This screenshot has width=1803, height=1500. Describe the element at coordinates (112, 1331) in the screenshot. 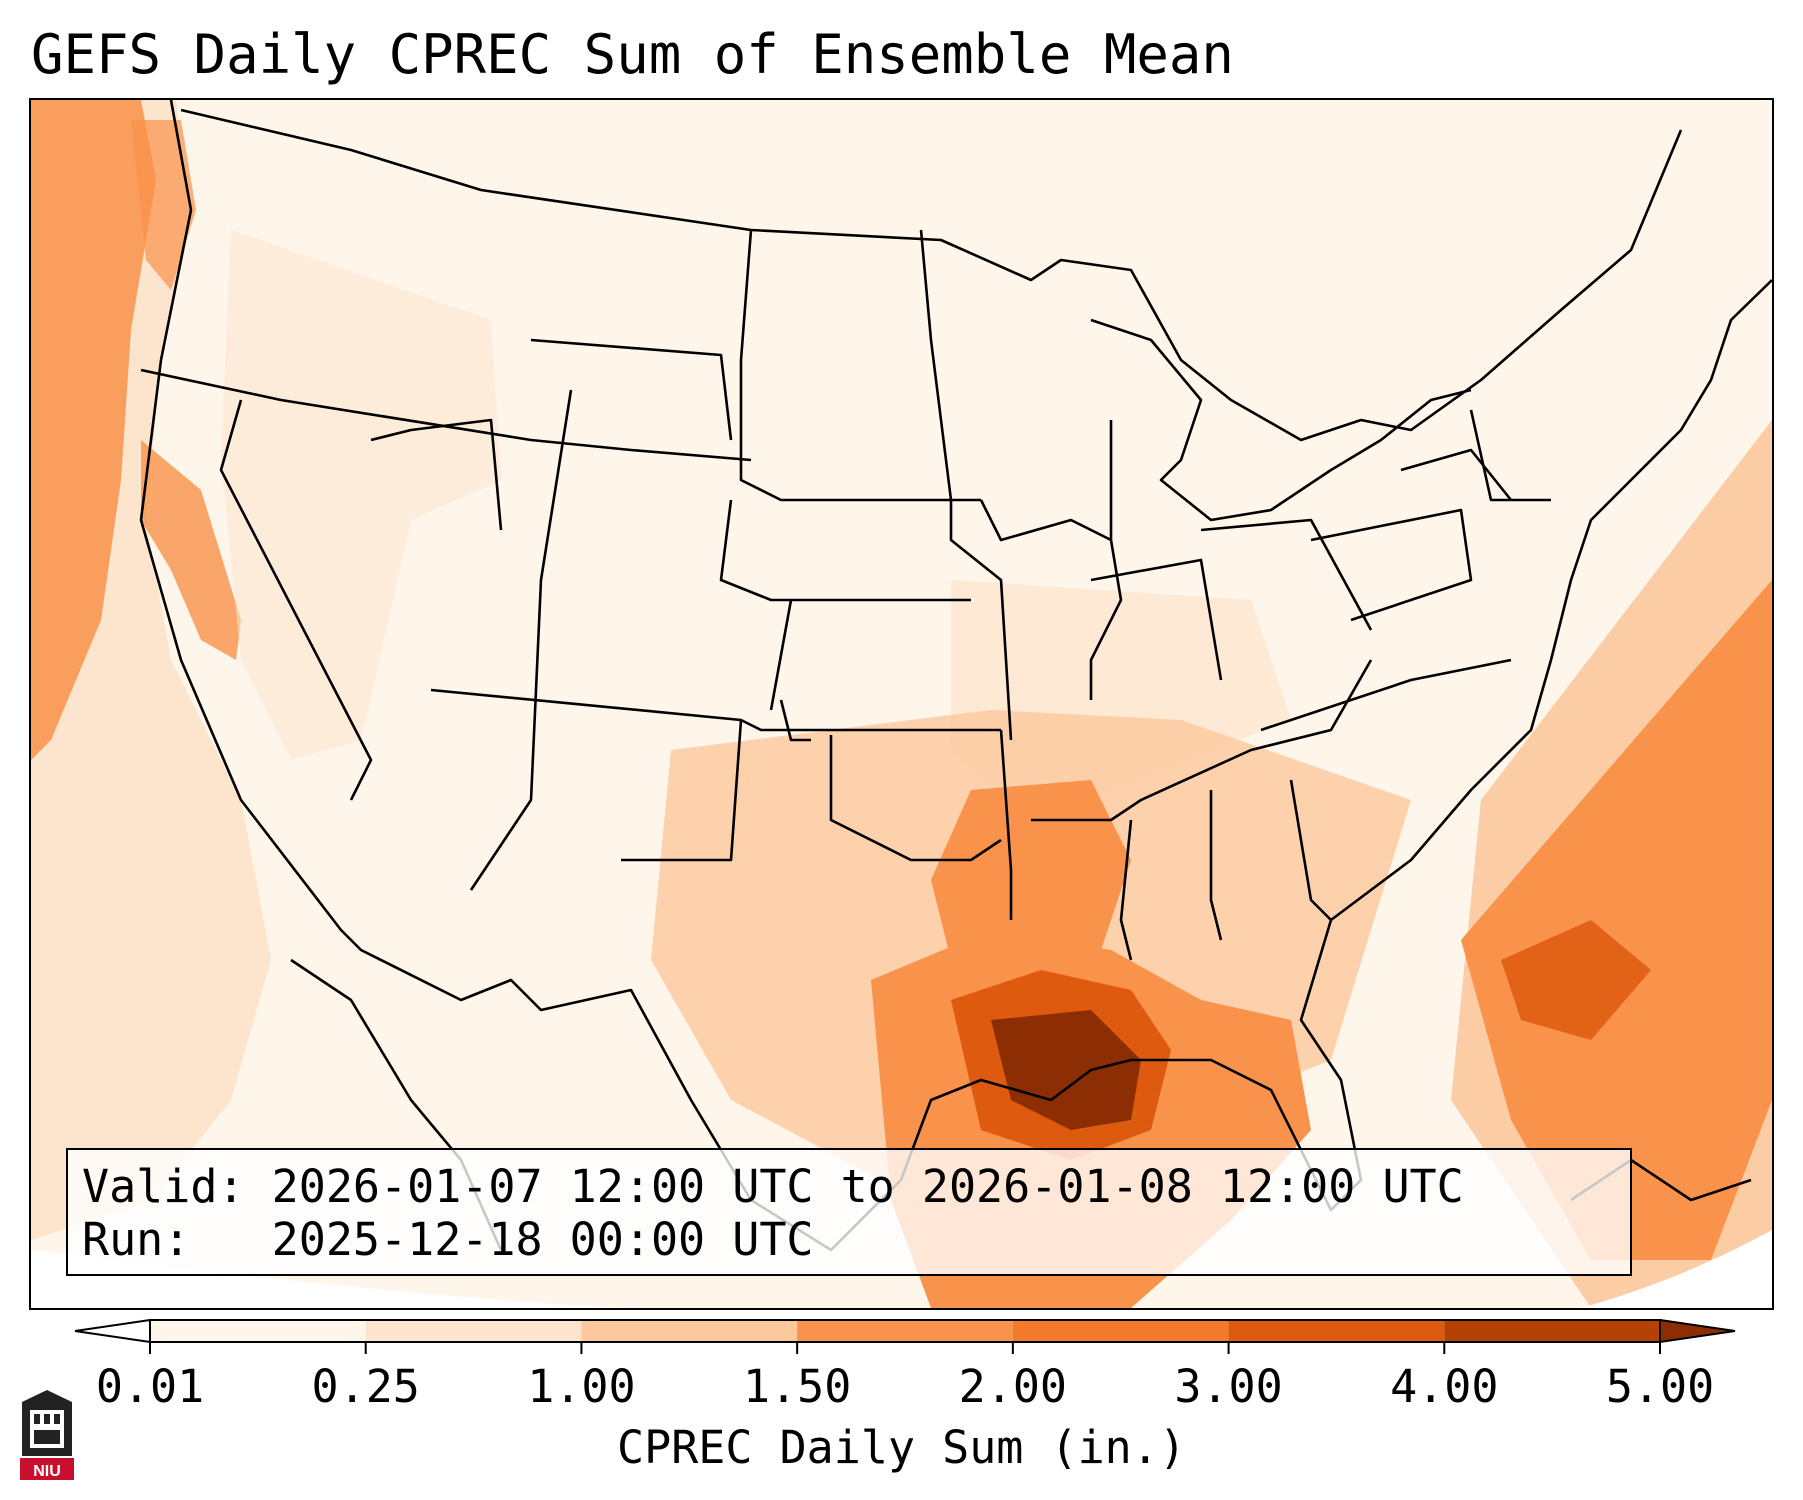

I see `colorbar-under-arrow` at that location.